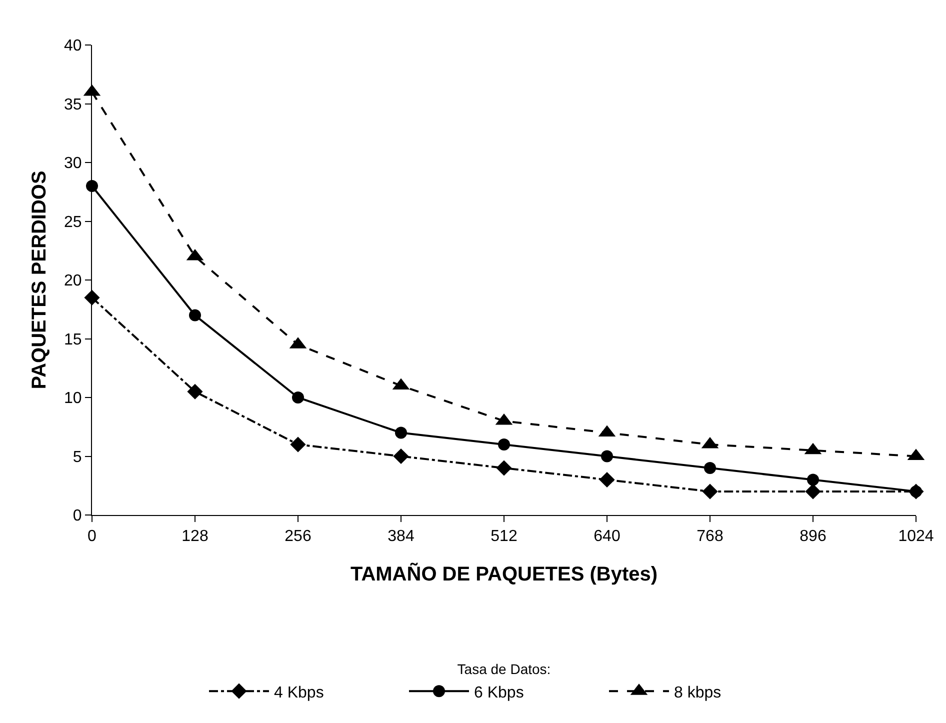 This screenshot has width=946, height=723. Describe the element at coordinates (73, 105) in the screenshot. I see `y-tick-label: 35` at that location.